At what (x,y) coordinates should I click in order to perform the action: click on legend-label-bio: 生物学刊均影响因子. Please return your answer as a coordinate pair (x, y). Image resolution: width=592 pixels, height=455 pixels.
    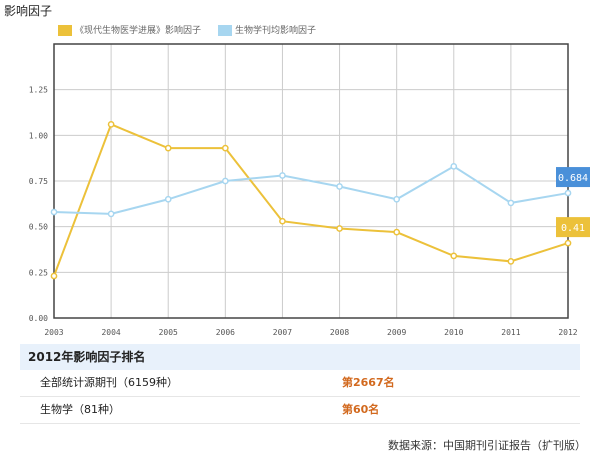
    Looking at the image, I should click on (276, 31).